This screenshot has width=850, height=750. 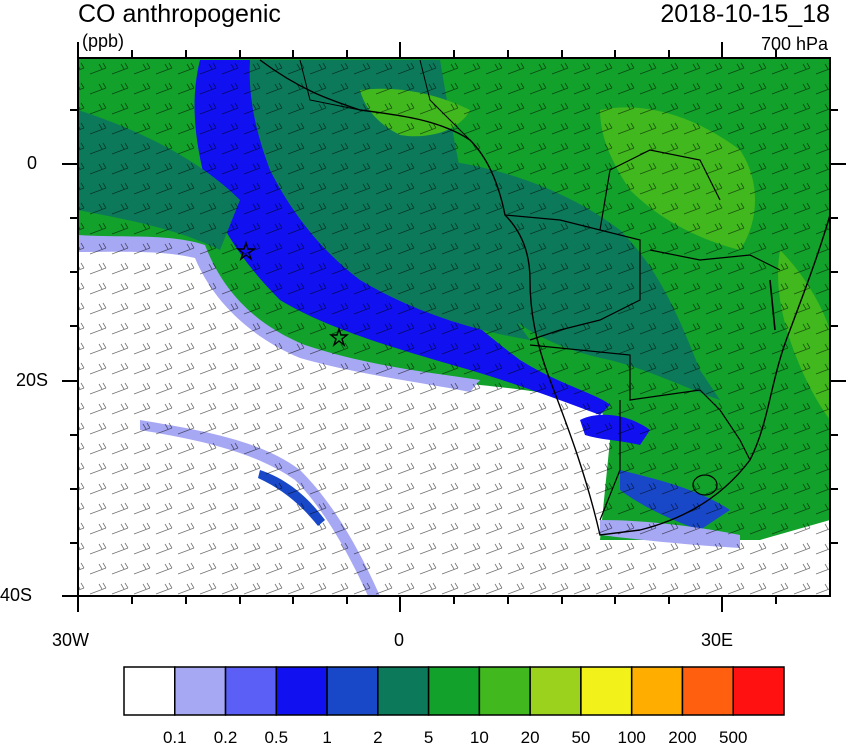 I want to click on colorbar-label: 1, so click(x=327, y=737).